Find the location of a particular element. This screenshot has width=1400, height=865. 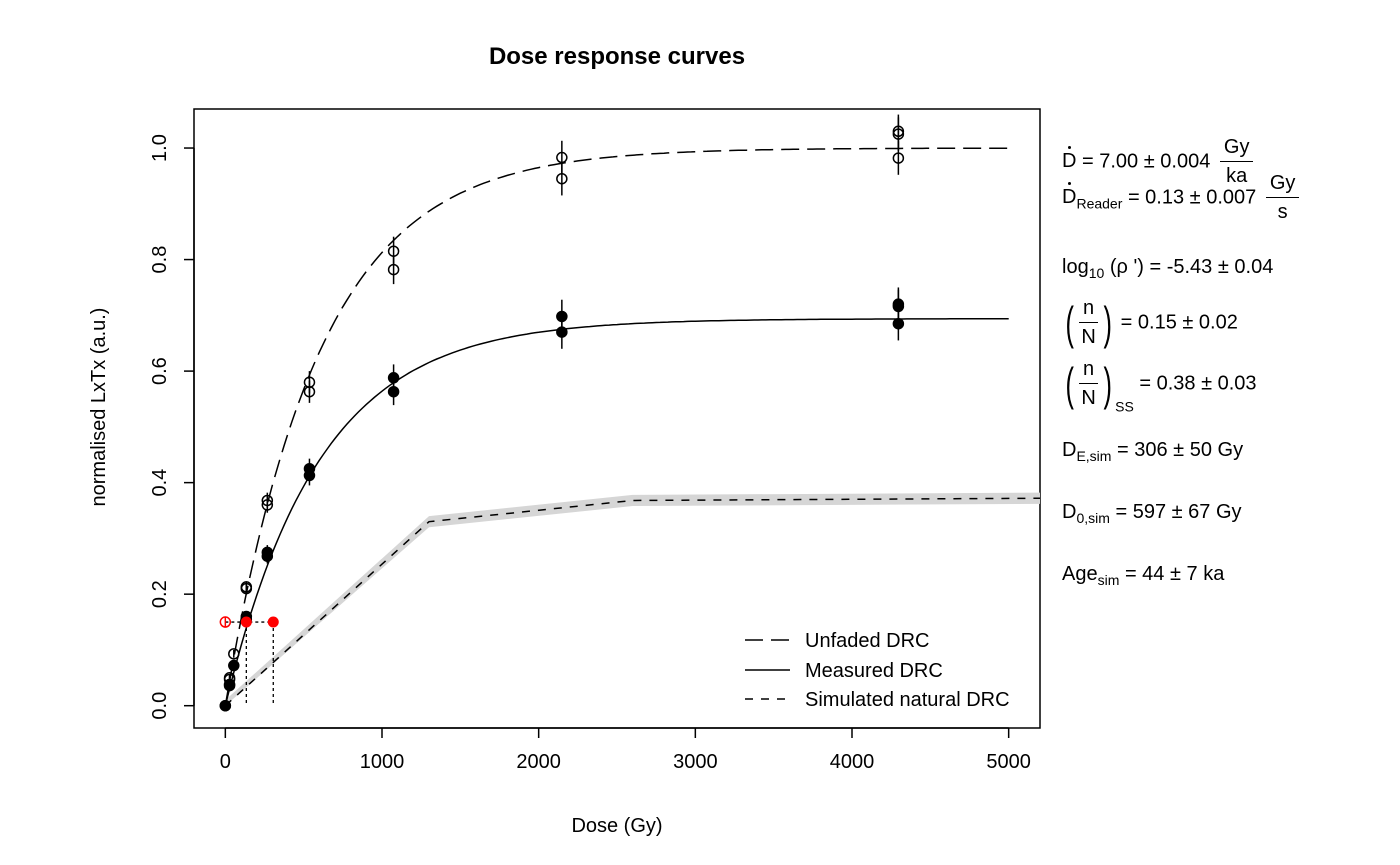

nN-fraction: ( n N ) is located at coordinates (1088, 323).